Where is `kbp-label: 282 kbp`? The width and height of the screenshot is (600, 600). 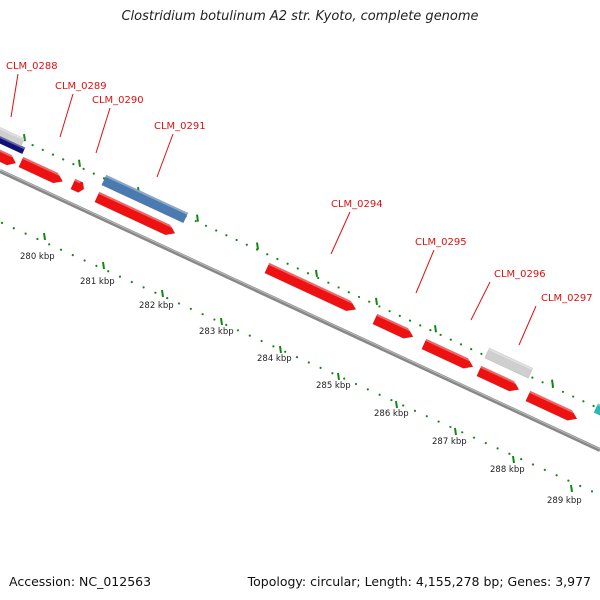
kbp-label: 282 kbp is located at coordinates (156, 306).